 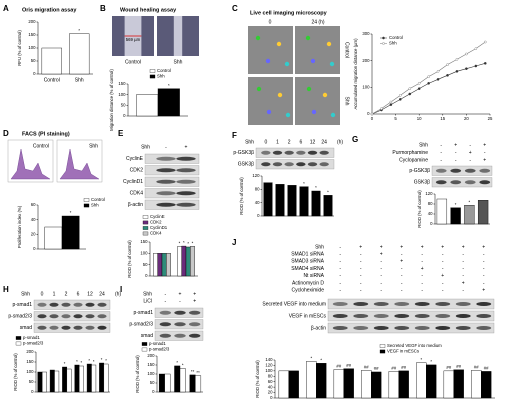 What do you see at coordinates (135, 159) in the screenshot?
I see `blot-label: CyclinE` at bounding box center [135, 159].